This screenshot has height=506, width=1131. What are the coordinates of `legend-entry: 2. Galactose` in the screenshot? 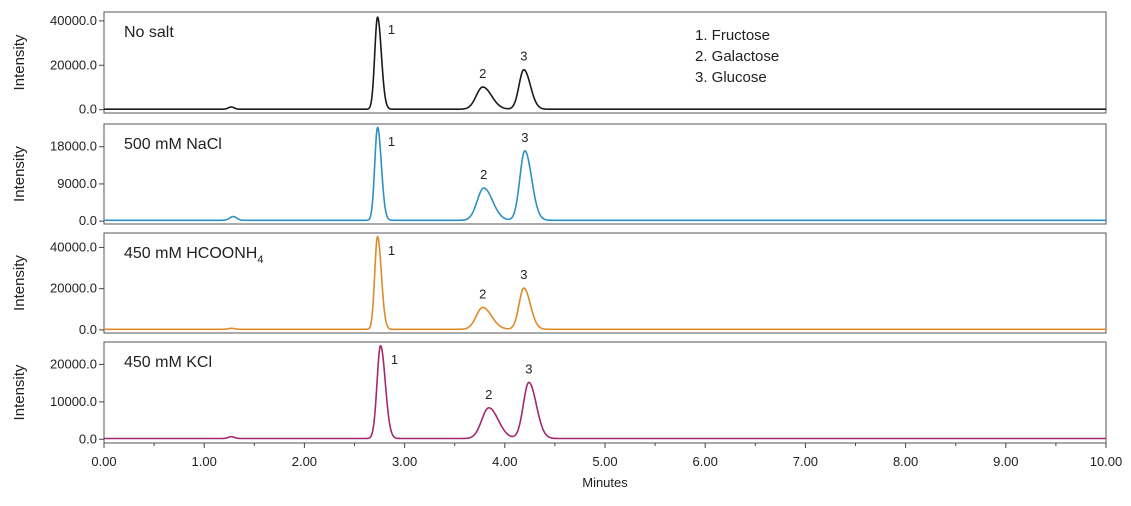 It's located at (737, 56).